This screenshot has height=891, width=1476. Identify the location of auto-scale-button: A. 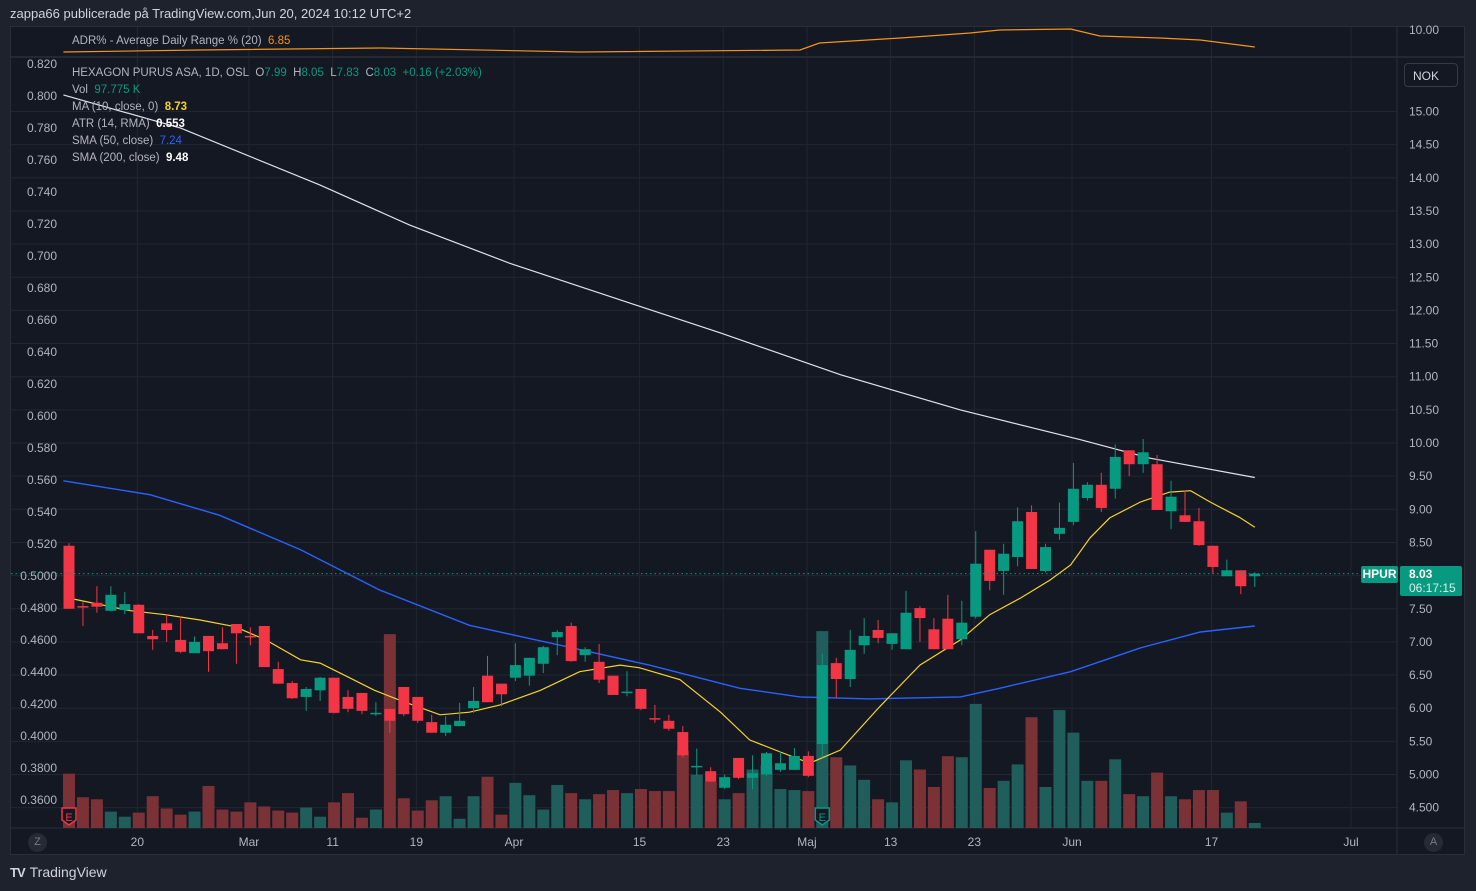
(1433, 842).